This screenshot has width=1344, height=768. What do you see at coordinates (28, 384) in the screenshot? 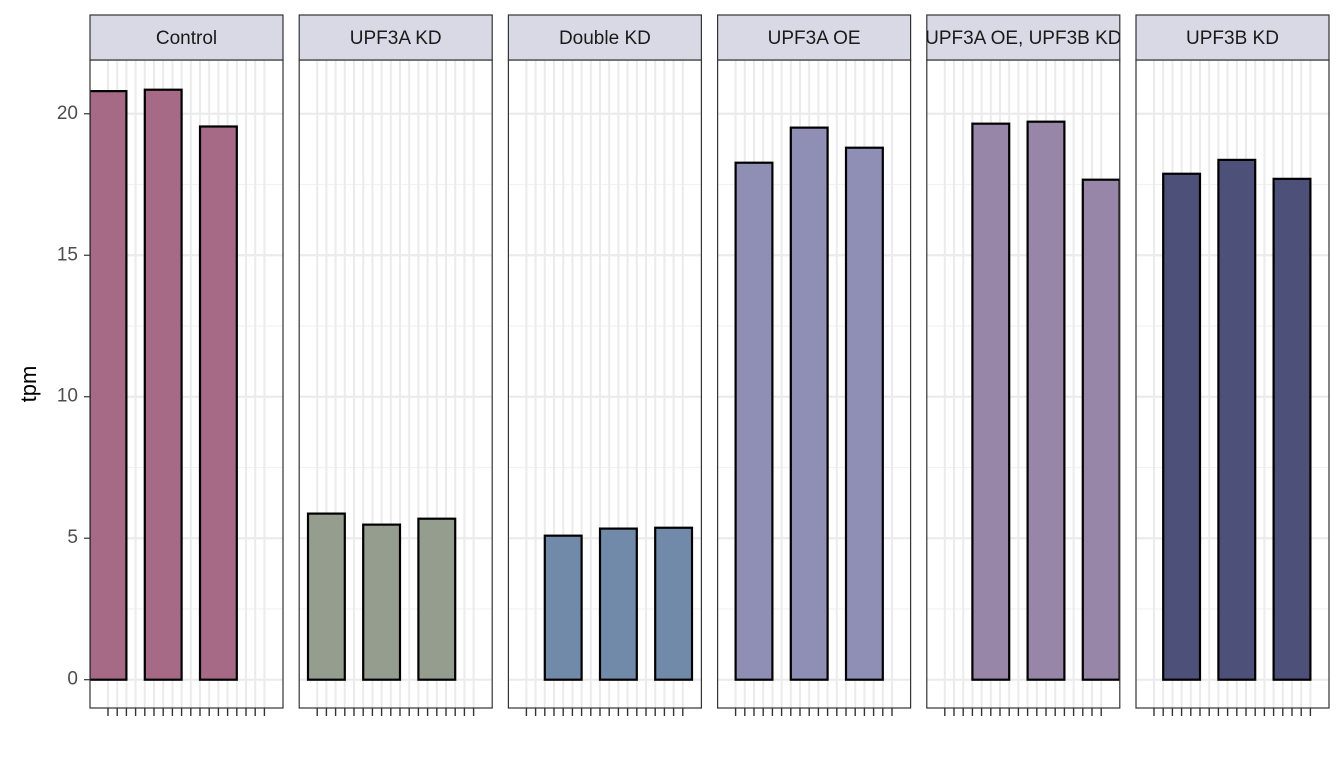
I see `y-axis-label: tpm` at bounding box center [28, 384].